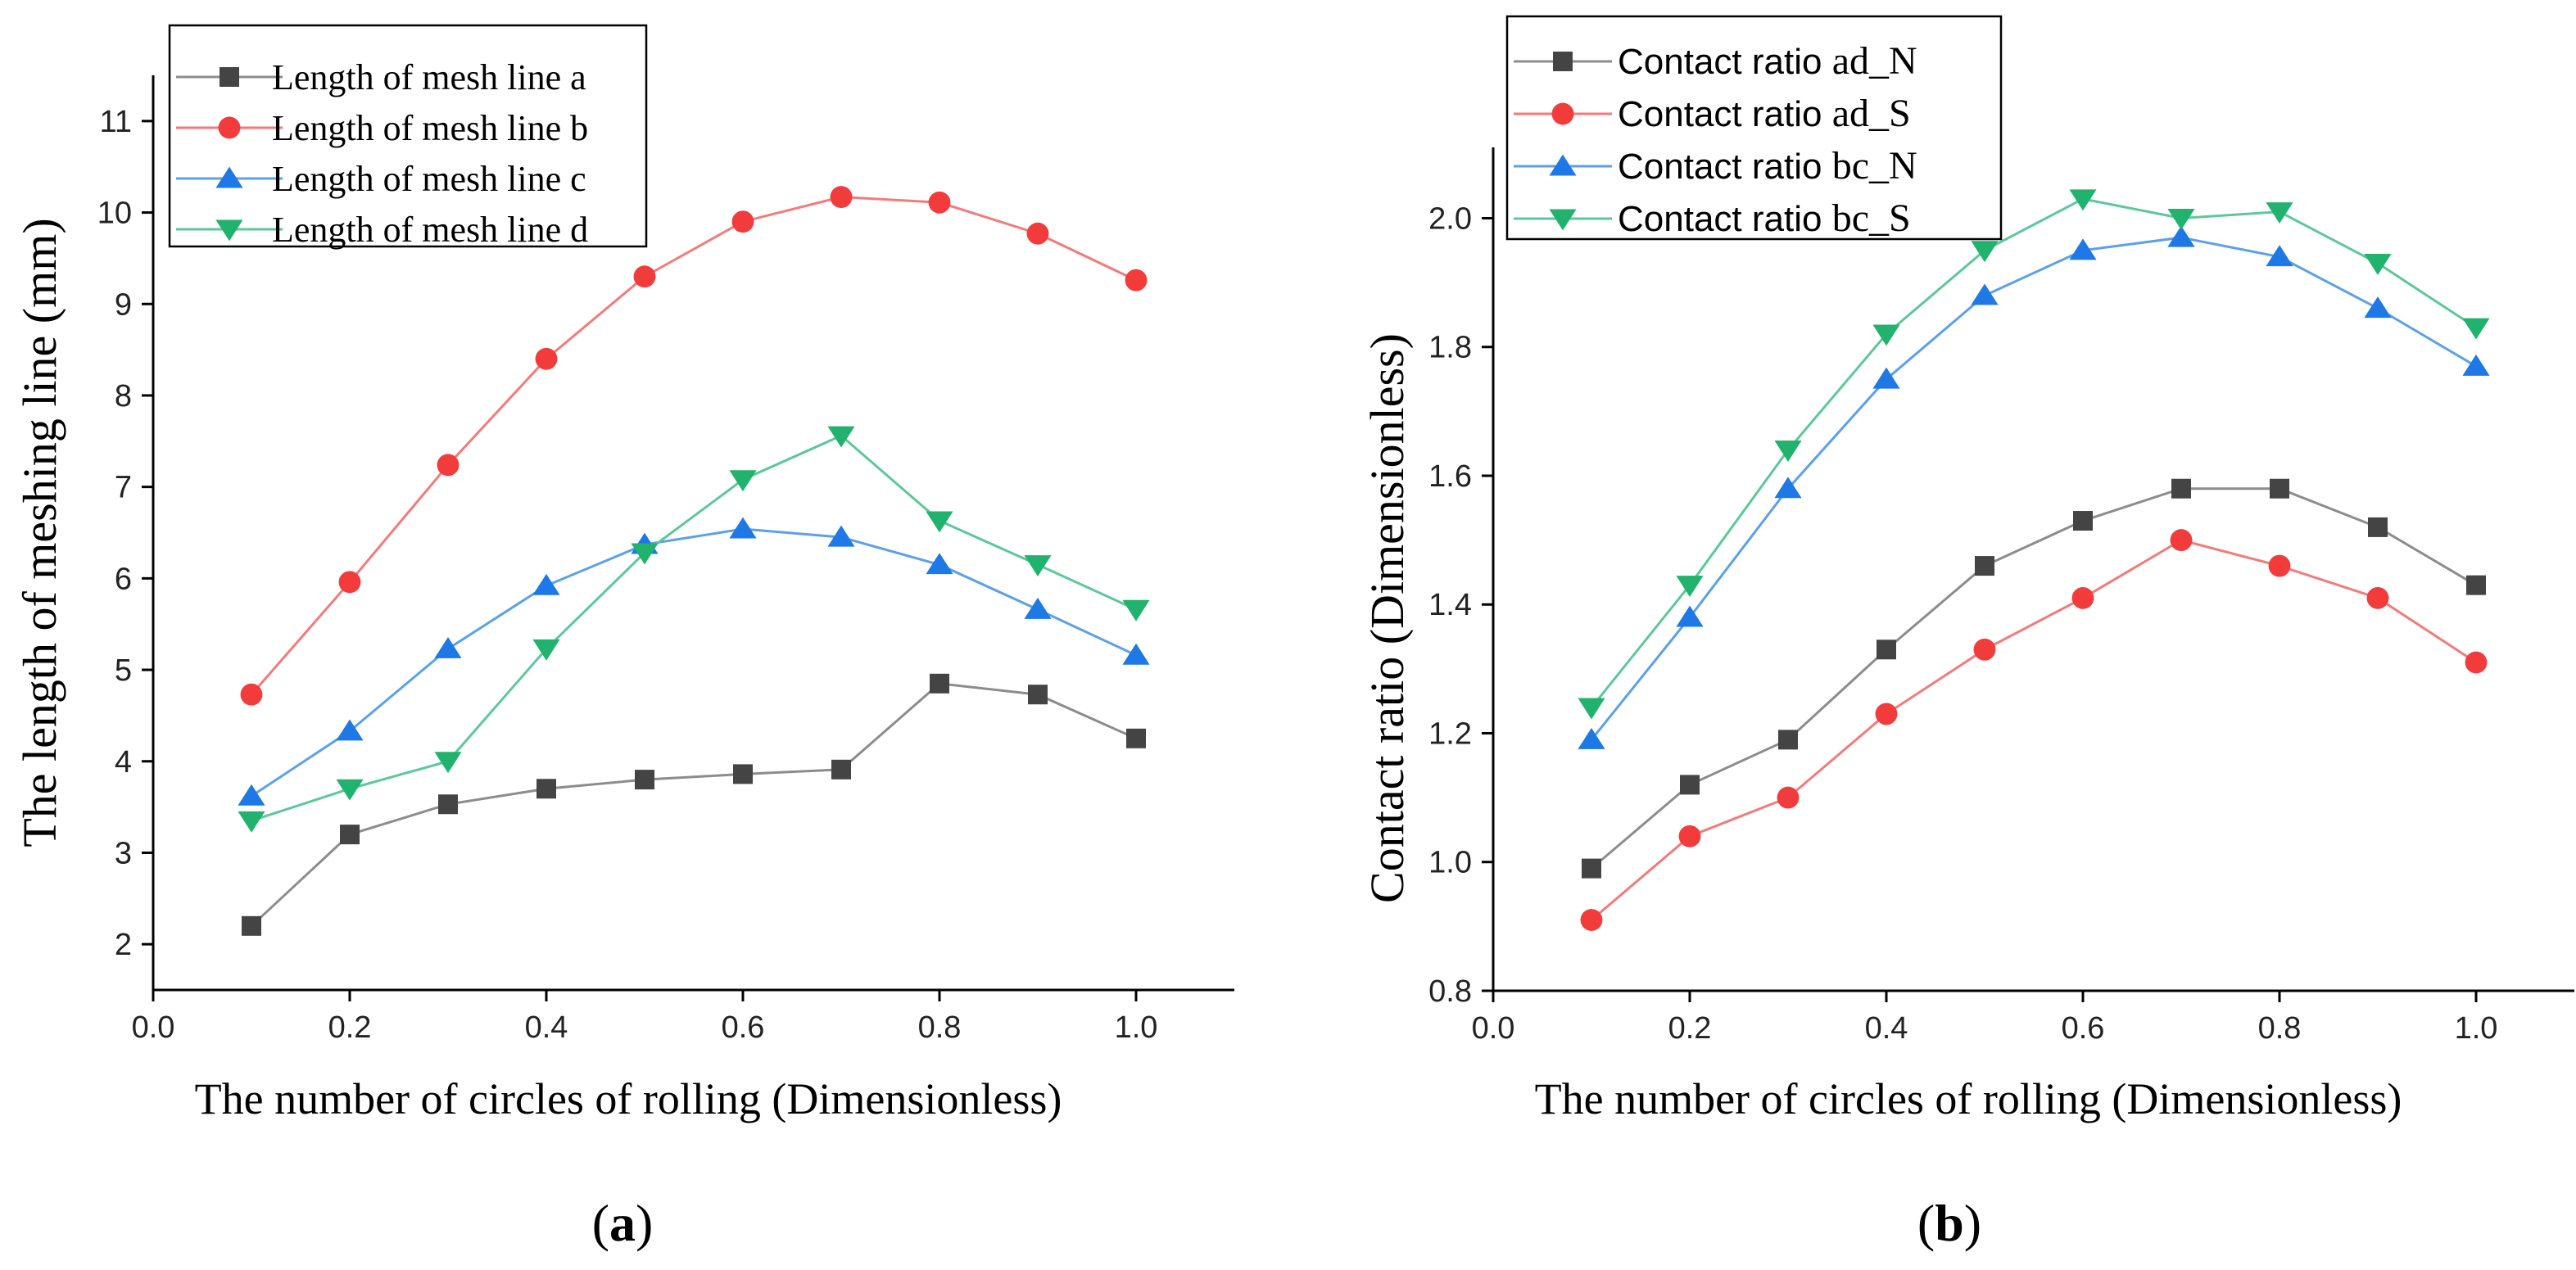 This screenshot has width=2576, height=1270. I want to click on y-tick-label: 0.8, so click(1450, 991).